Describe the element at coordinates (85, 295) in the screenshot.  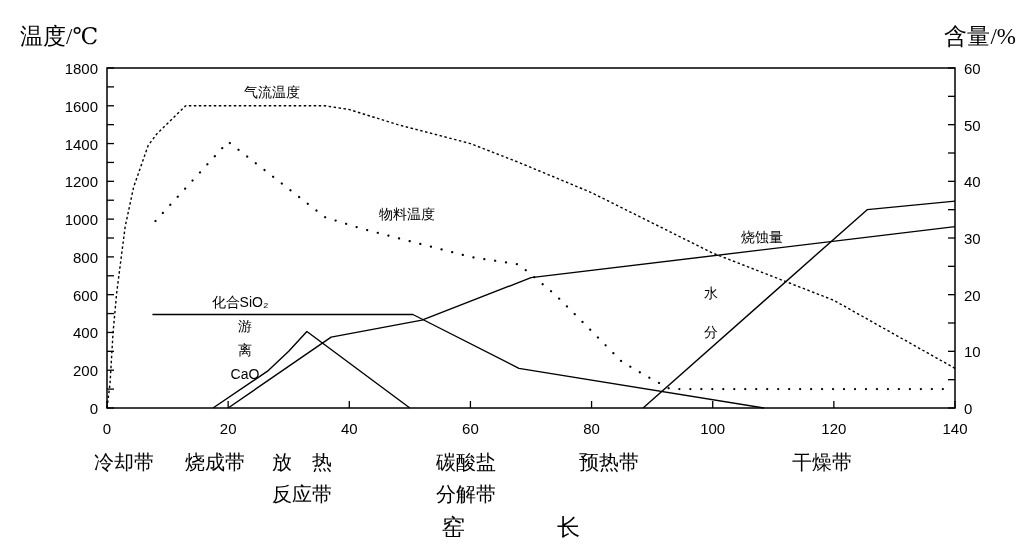
I see `y-tick-label: 600` at that location.